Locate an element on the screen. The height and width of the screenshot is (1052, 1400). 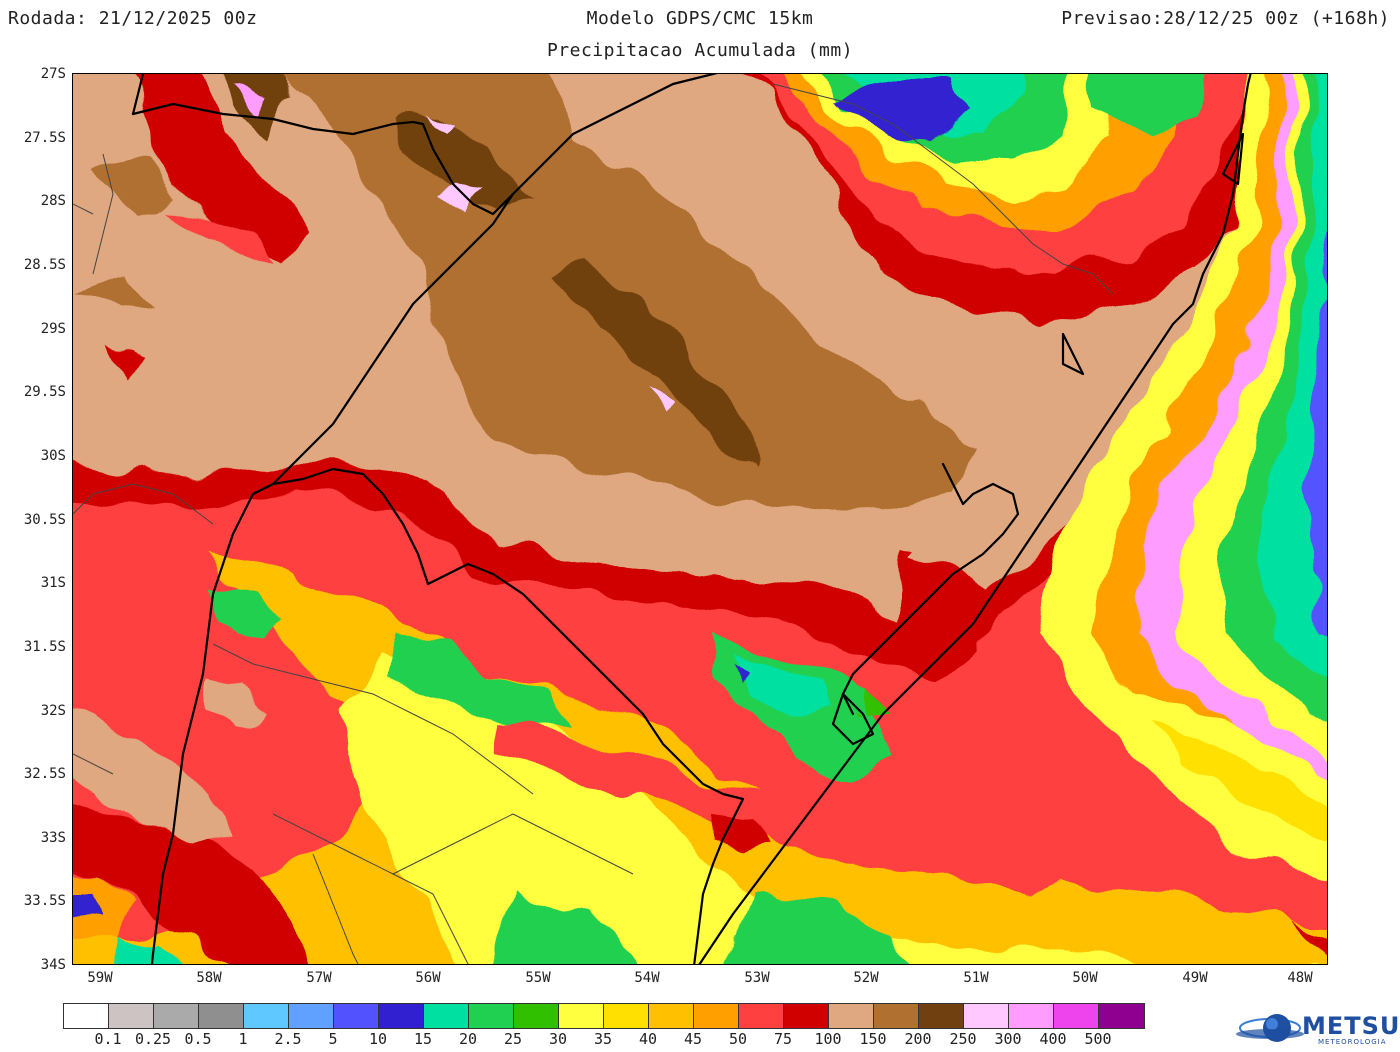
color-scale-label: 300 is located at coordinates (1008, 1039).